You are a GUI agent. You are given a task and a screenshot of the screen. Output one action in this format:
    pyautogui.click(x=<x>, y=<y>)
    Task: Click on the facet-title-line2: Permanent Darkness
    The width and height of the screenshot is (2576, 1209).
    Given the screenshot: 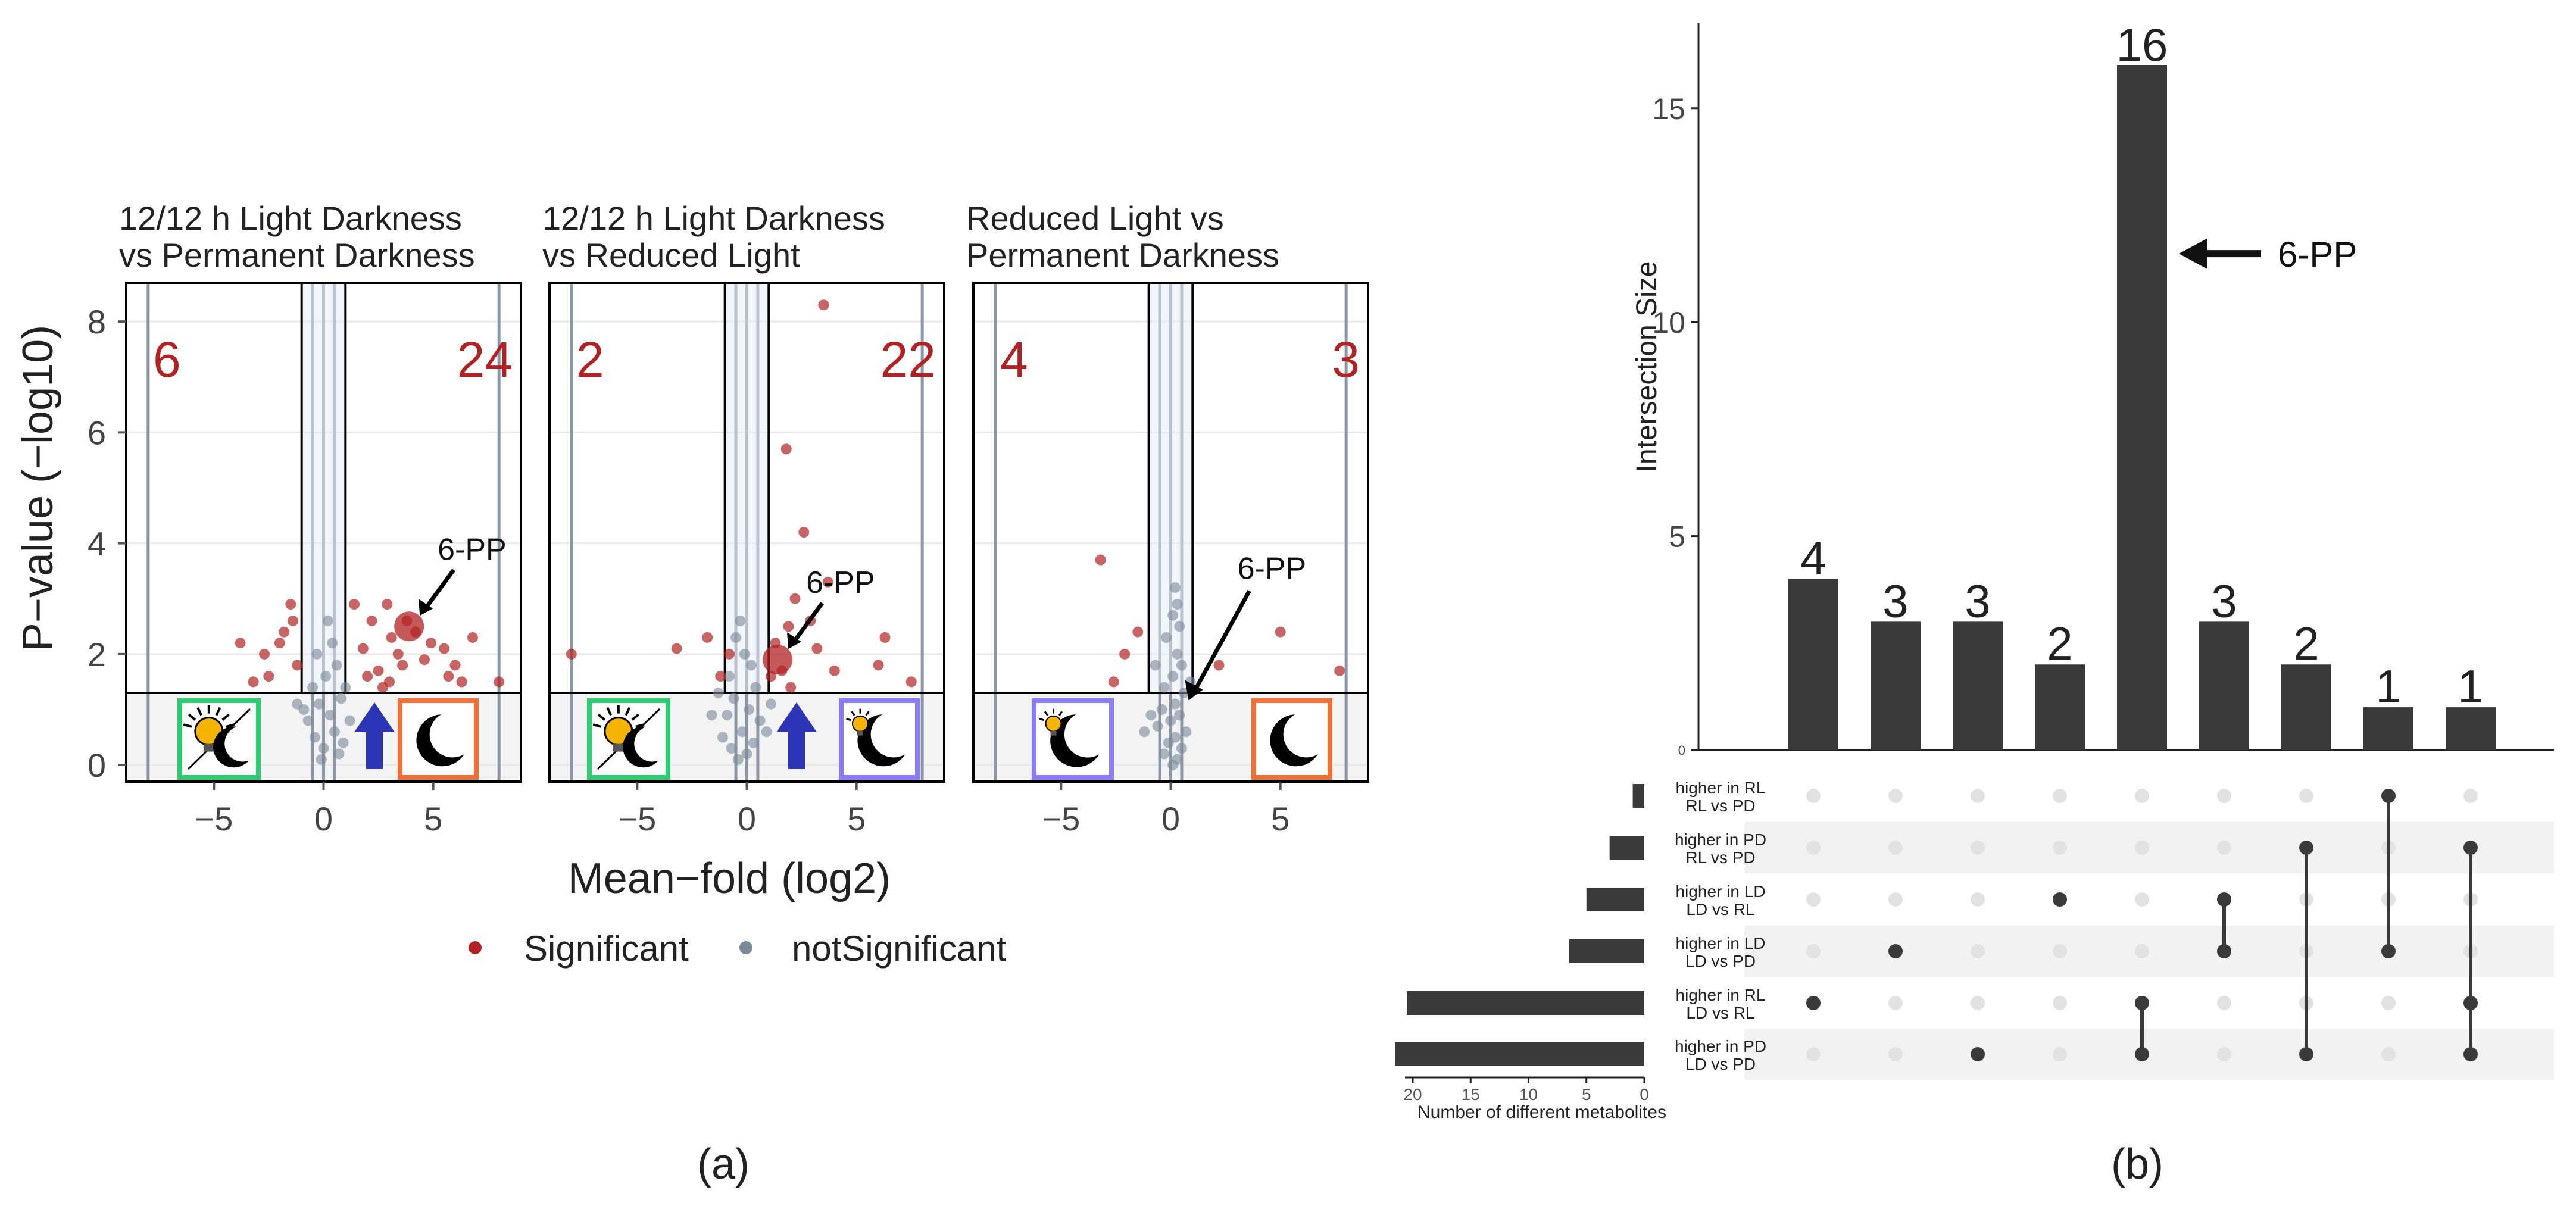 What is the action you would take?
    pyautogui.click(x=1122, y=255)
    